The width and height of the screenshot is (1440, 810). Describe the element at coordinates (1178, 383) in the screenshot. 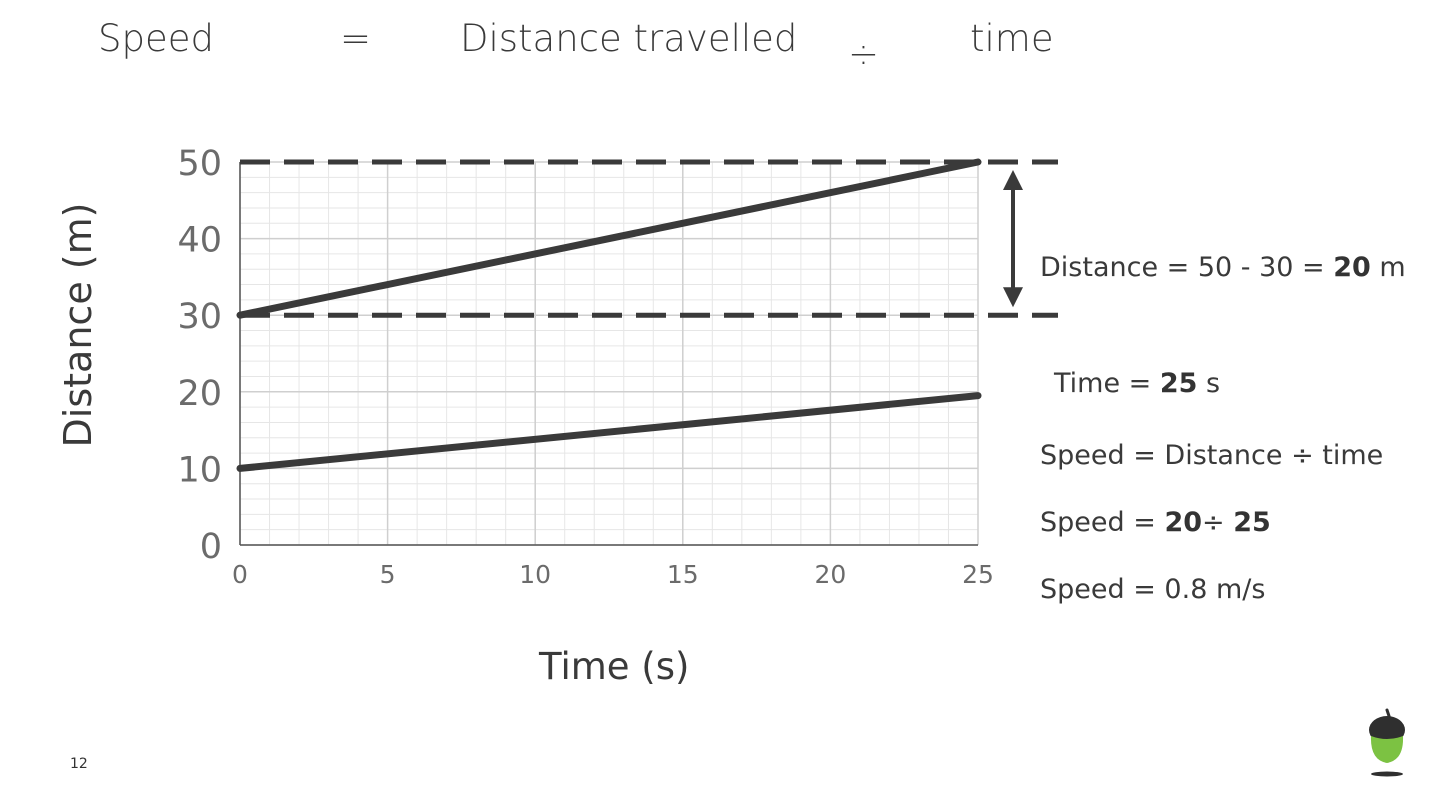

I see `time-note-value: 25` at that location.